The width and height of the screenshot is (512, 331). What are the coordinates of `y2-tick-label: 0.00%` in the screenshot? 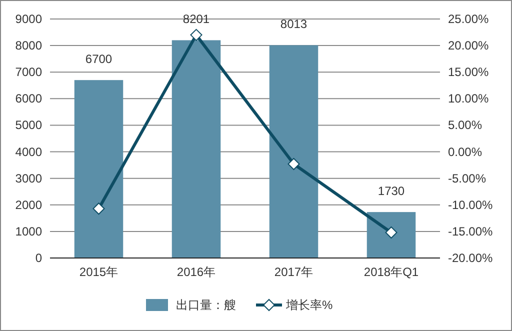 It's located at (465, 151).